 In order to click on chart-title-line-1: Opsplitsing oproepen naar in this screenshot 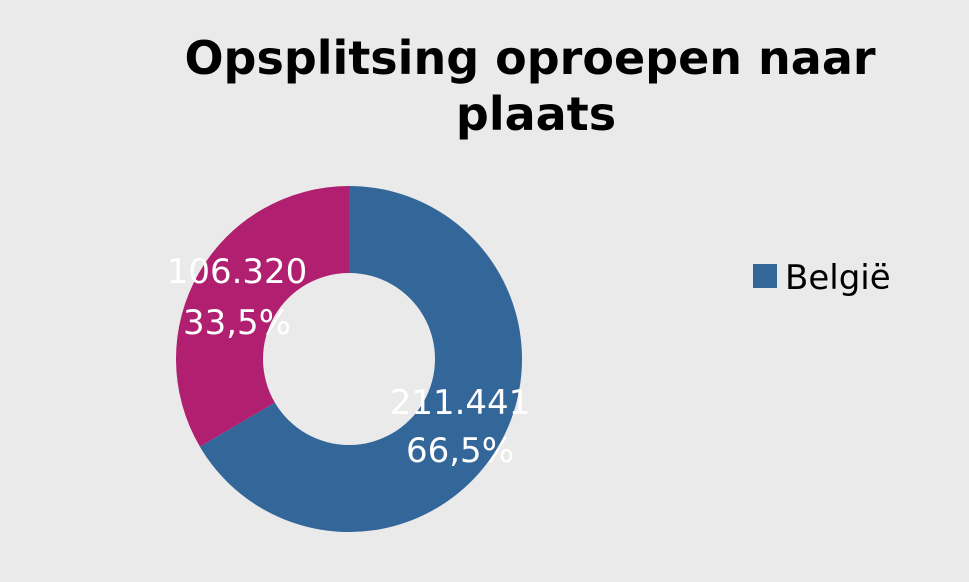, I will do `click(529, 58)`.